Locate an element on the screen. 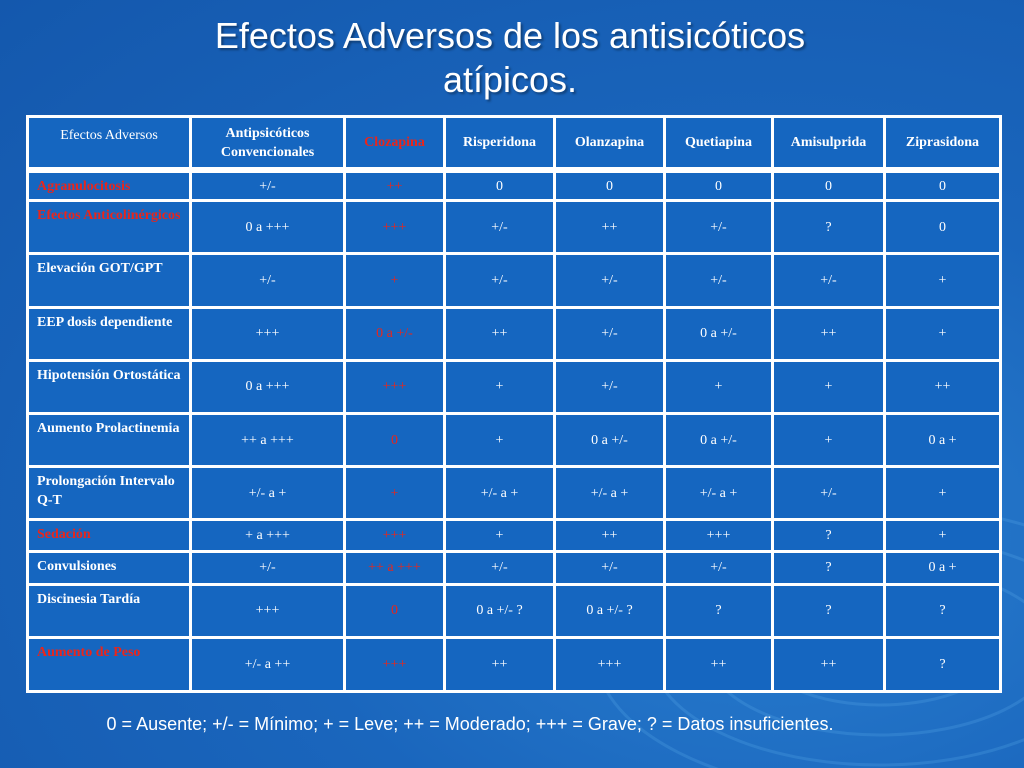 This screenshot has height=768, width=1024. effect-label: Efectos Anticolinérgicos is located at coordinates (109, 229).